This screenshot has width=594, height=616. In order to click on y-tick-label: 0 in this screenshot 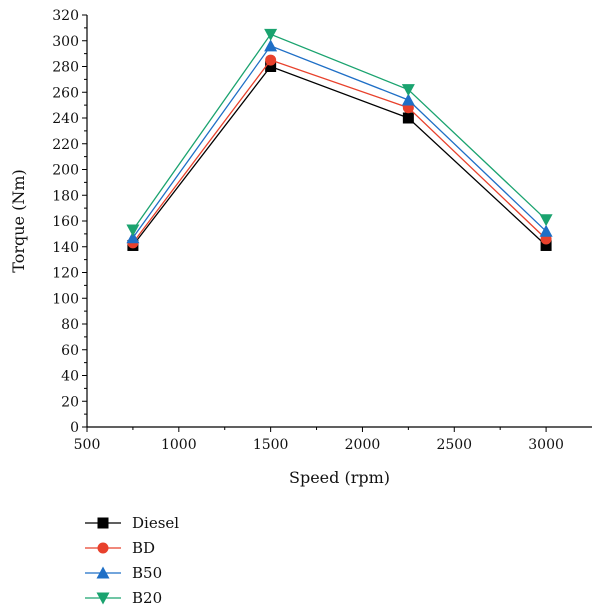, I will do `click(74, 428)`.